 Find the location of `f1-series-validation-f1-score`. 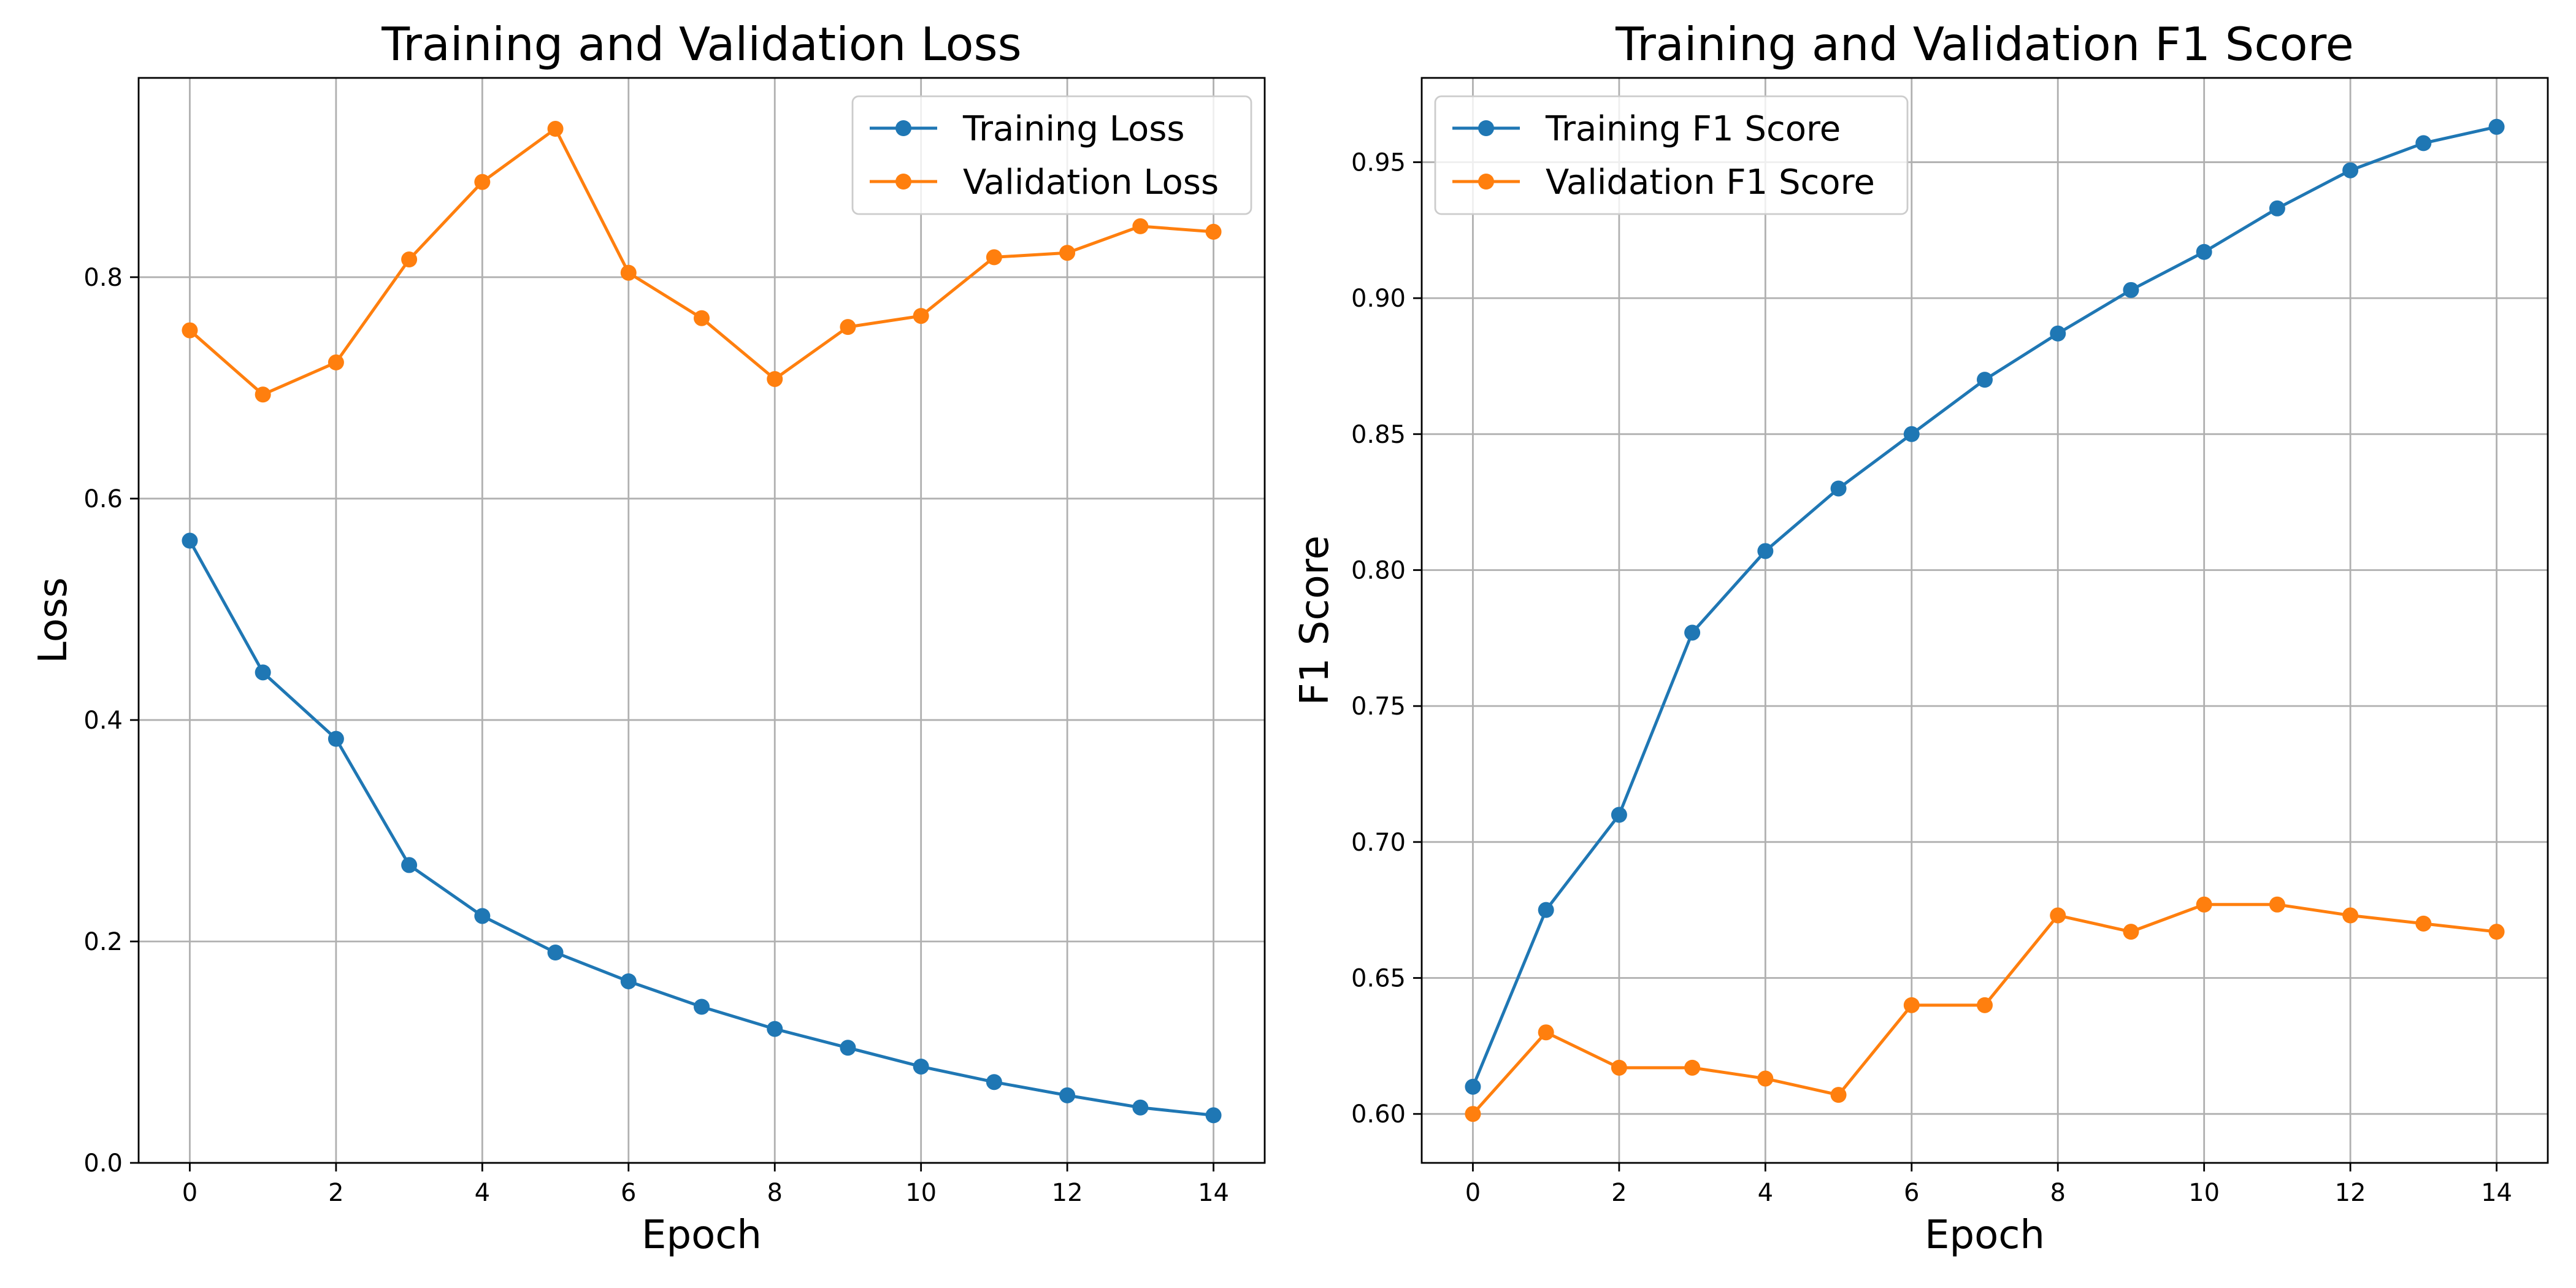

f1-series-validation-f1-score is located at coordinates (1985, 1009).